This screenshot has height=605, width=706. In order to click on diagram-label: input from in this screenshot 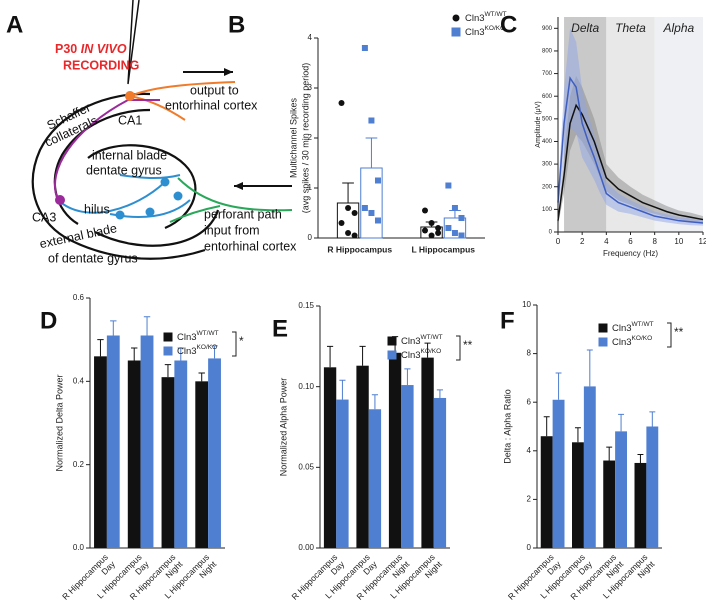, I will do `click(232, 230)`.